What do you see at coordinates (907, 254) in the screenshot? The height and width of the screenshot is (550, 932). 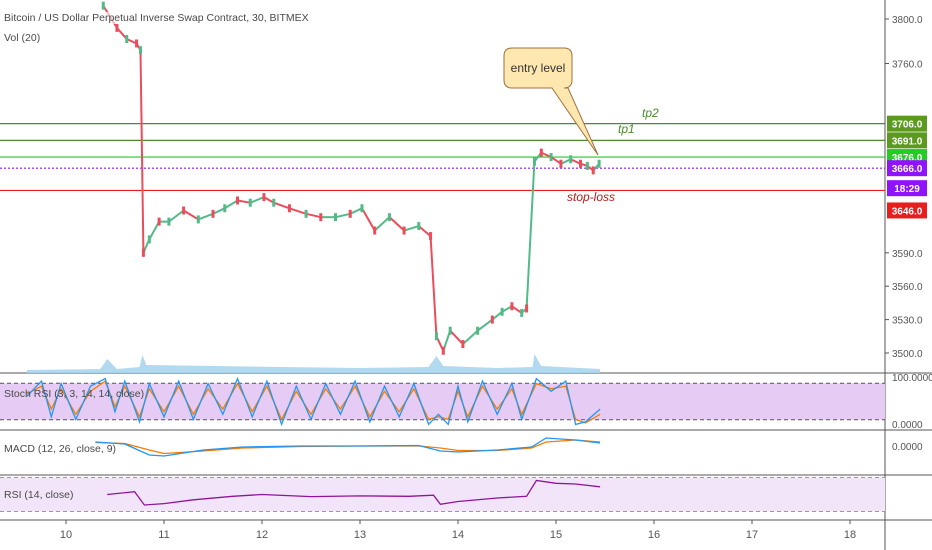 I see `price-tick-label: 3590.0` at bounding box center [907, 254].